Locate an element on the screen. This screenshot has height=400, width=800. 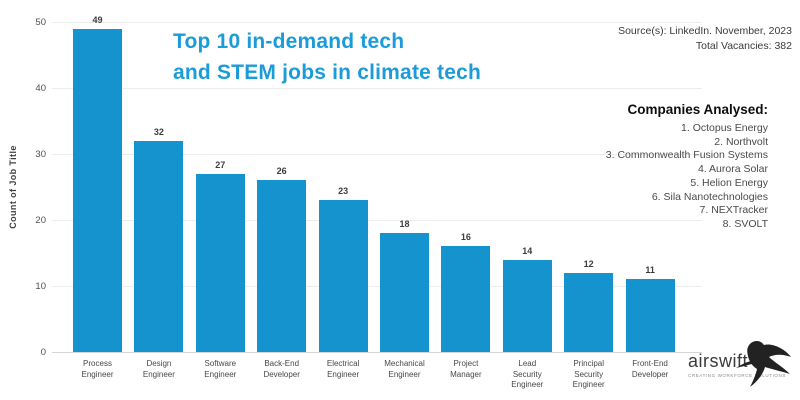
x-axis-label: Principal Security Engineer is located at coordinates (588, 374).